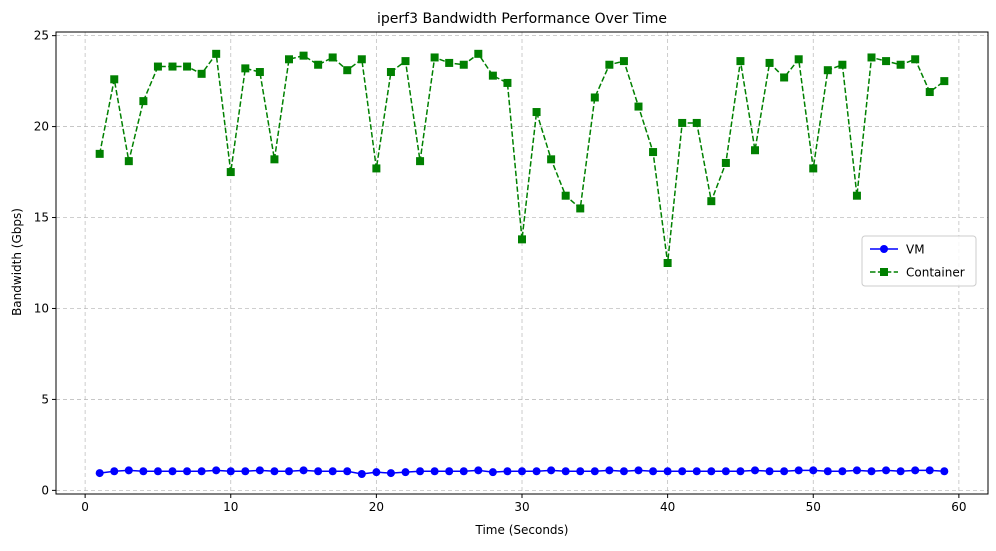 The image size is (996, 551). I want to click on x-tick-label: 50, so click(813, 507).